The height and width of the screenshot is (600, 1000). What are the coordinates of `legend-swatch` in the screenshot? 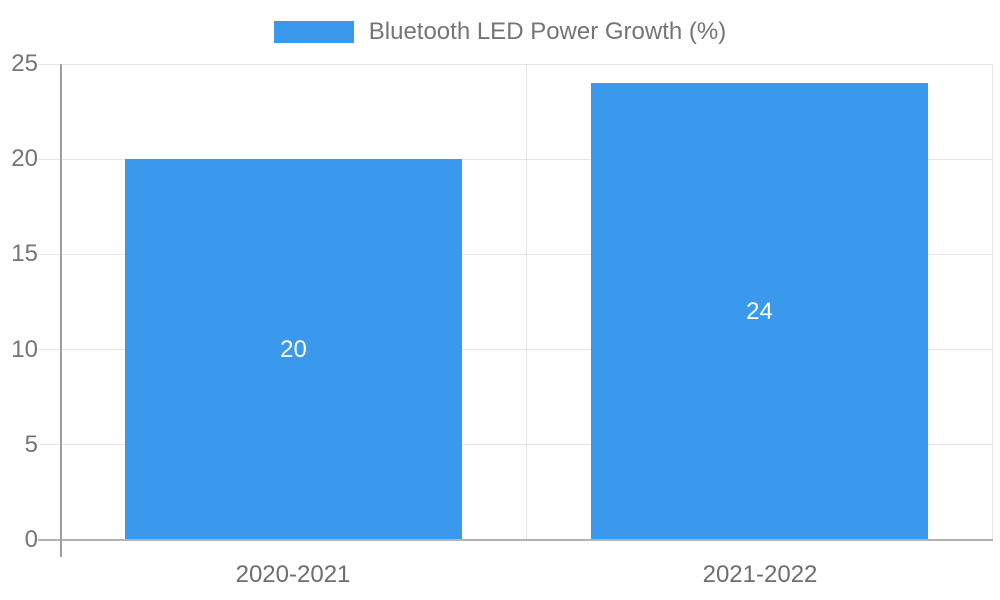 It's located at (313, 32).